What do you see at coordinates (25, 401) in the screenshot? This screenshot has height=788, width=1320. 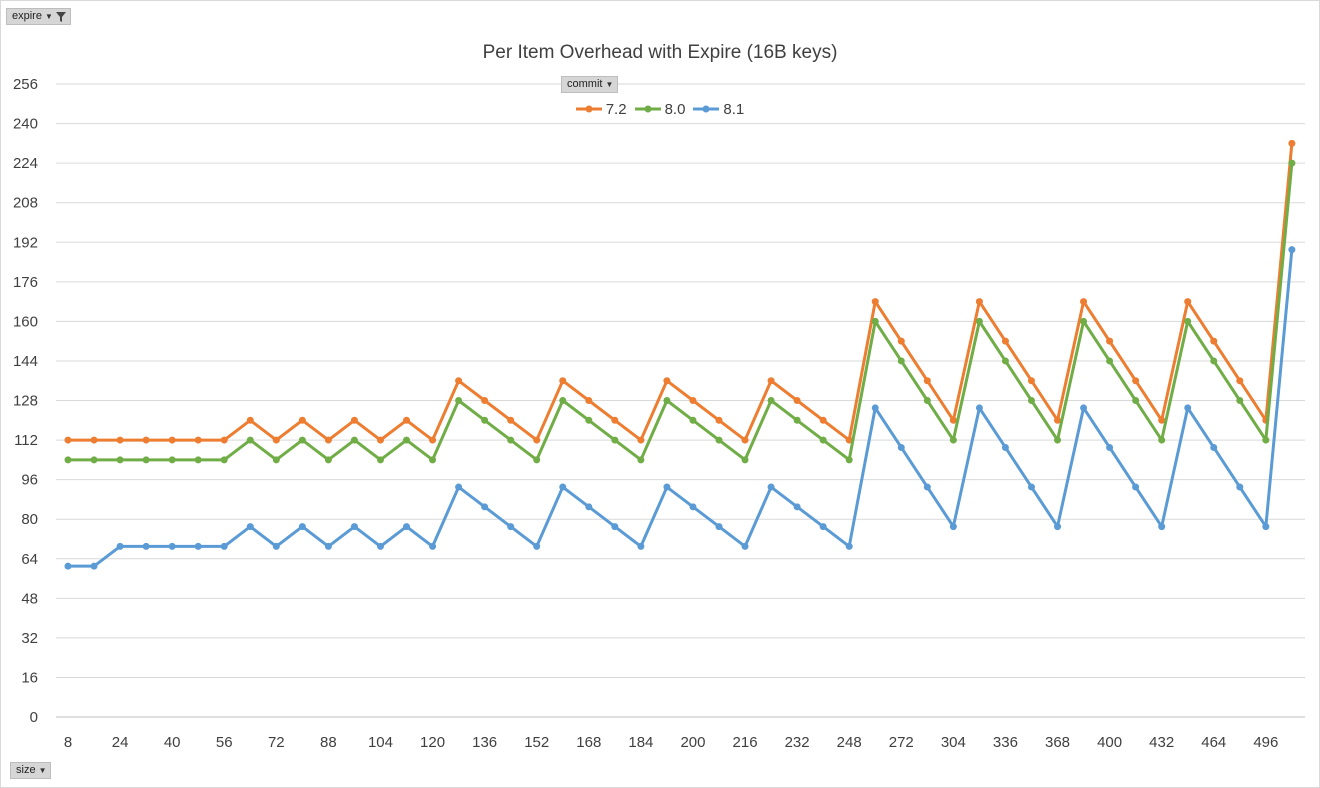 I see `y-tick-label: 128` at bounding box center [25, 401].